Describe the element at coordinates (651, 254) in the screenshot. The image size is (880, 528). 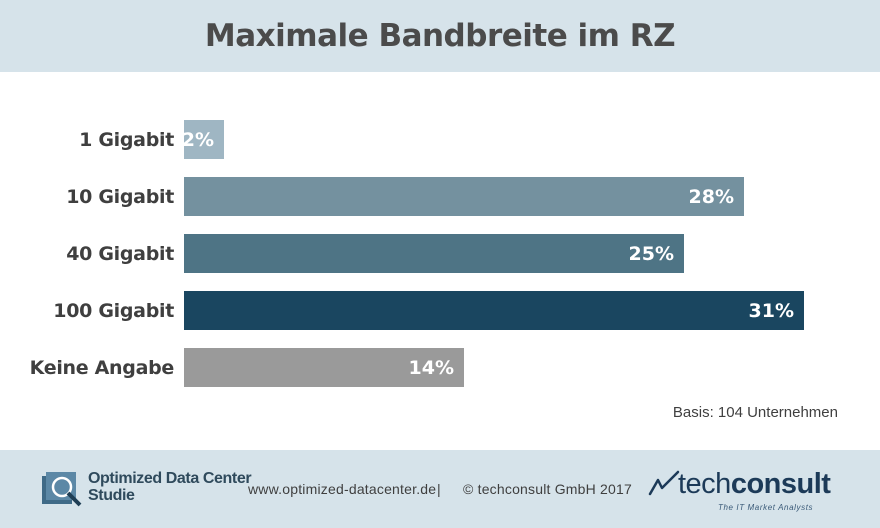
I see `value-label: 25%` at that location.